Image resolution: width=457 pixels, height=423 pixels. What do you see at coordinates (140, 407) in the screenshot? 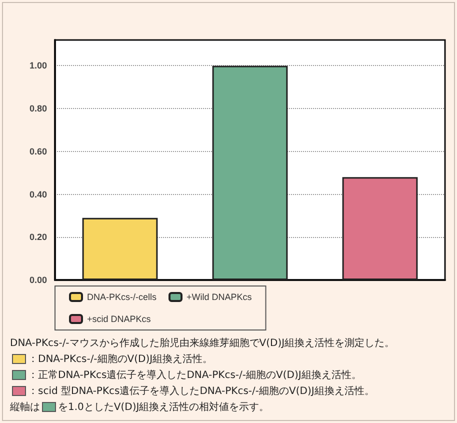
I see `text: 縦軸は を1.0としたV(D)J組換え活性の相対値を示す。` at bounding box center [140, 407].